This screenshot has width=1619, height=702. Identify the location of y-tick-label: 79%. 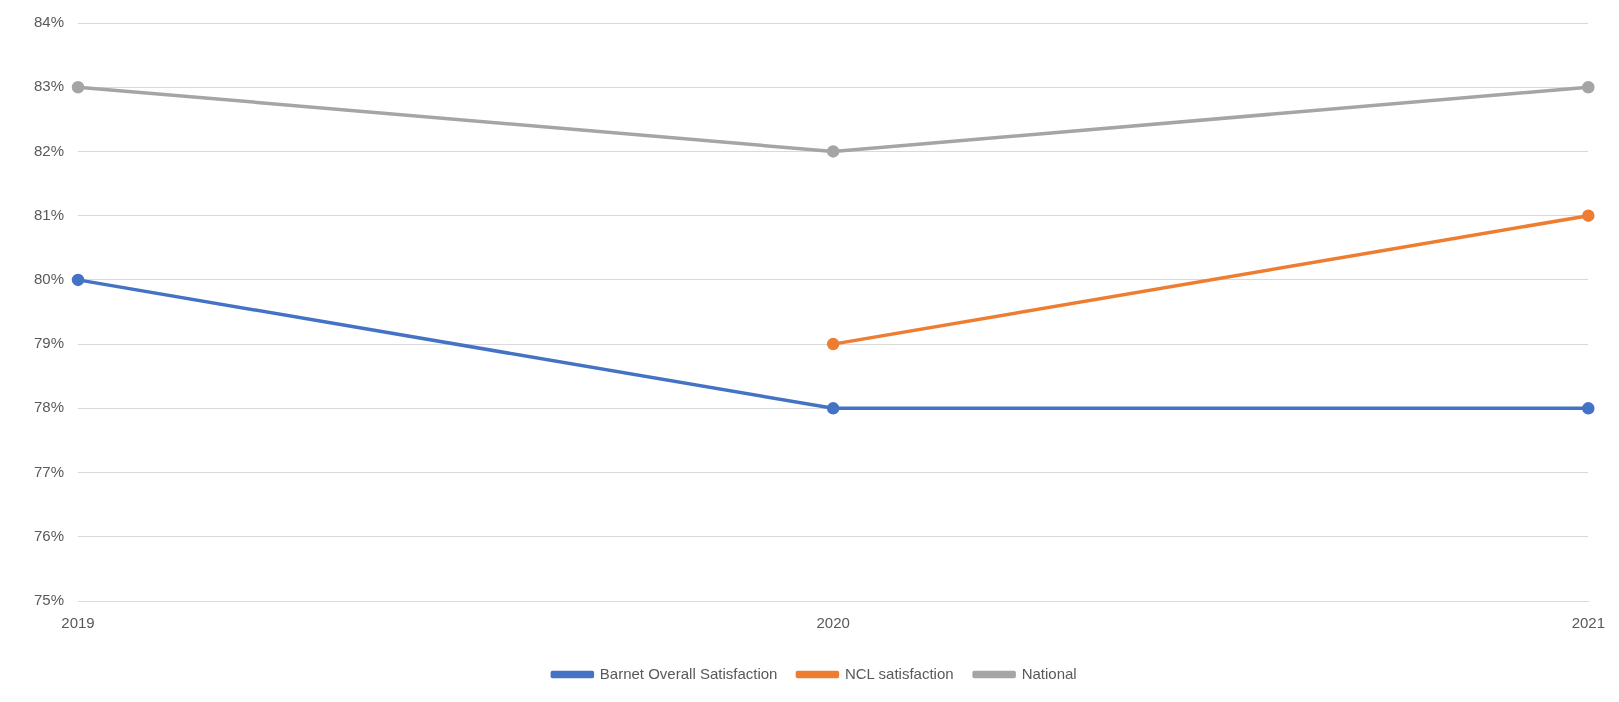
(49, 343).